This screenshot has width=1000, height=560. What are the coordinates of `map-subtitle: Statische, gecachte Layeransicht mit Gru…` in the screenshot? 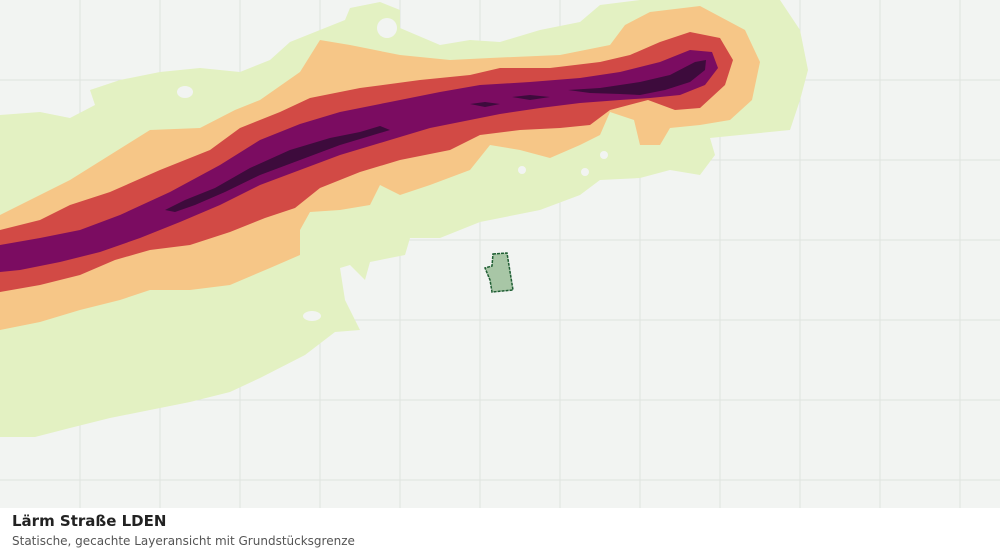 It's located at (183, 541).